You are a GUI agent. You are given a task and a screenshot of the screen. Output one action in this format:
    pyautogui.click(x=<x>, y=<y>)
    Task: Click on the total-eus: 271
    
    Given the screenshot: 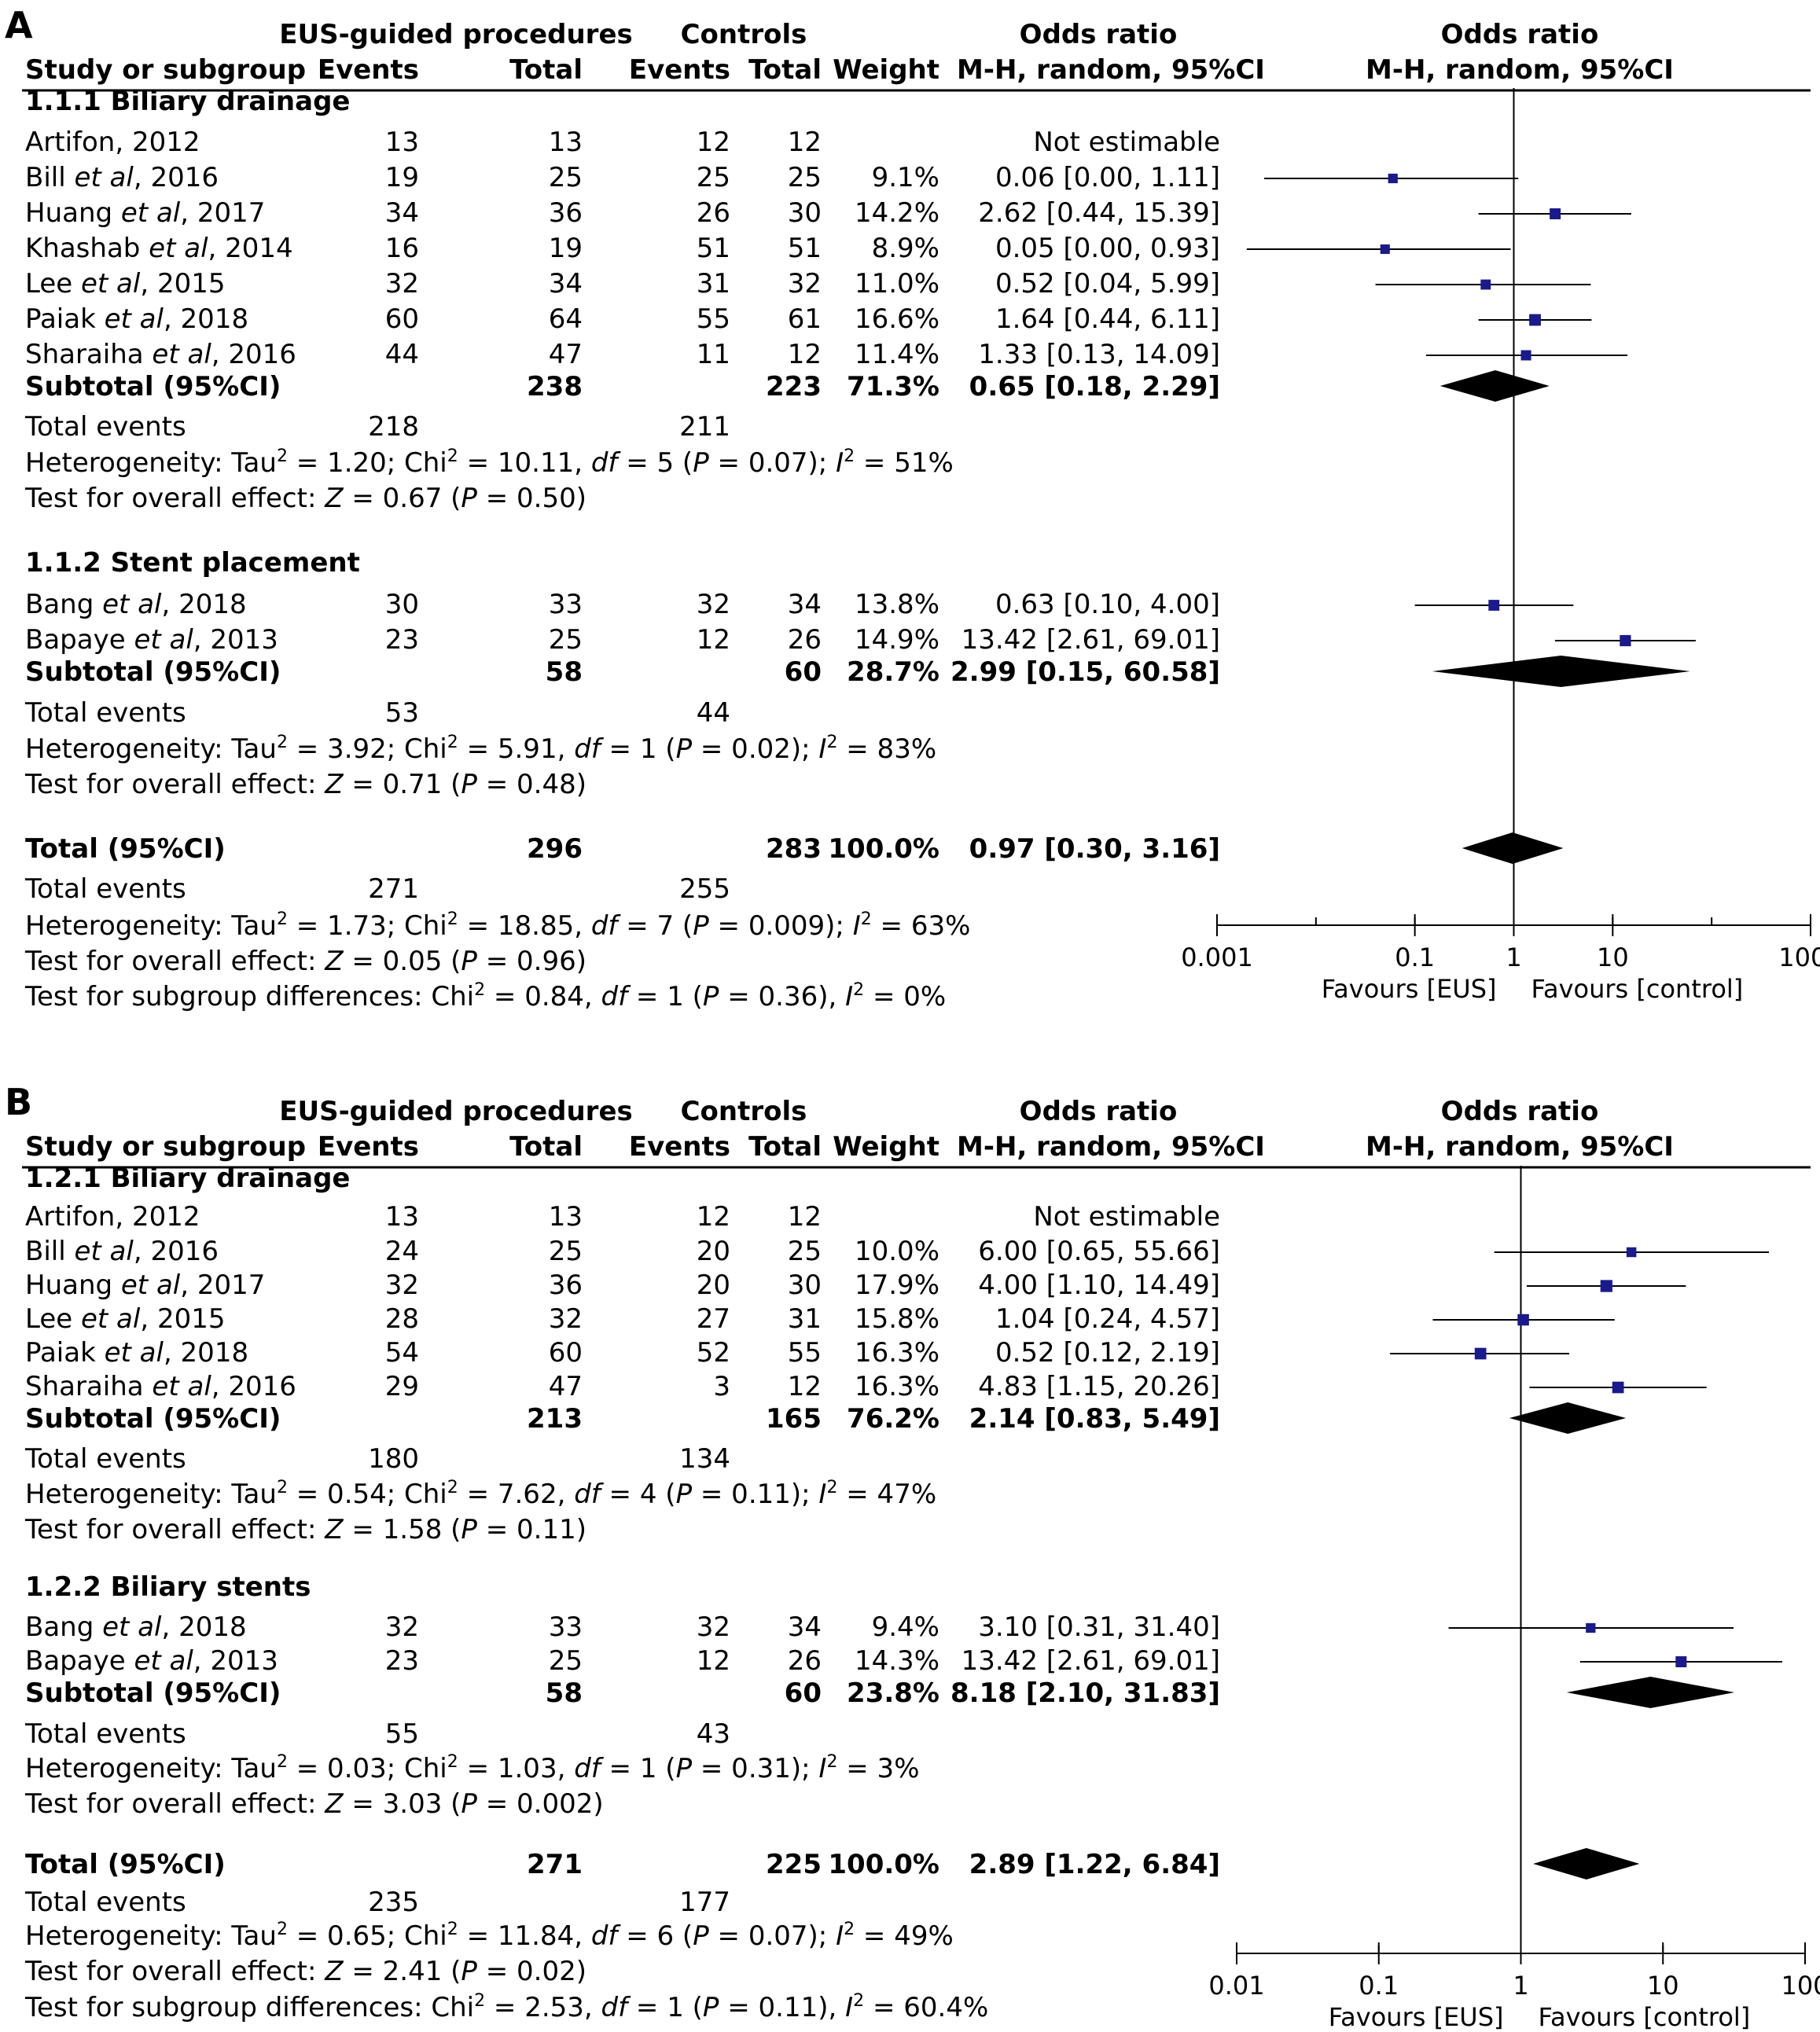 What is the action you would take?
    pyautogui.click(x=555, y=1865)
    